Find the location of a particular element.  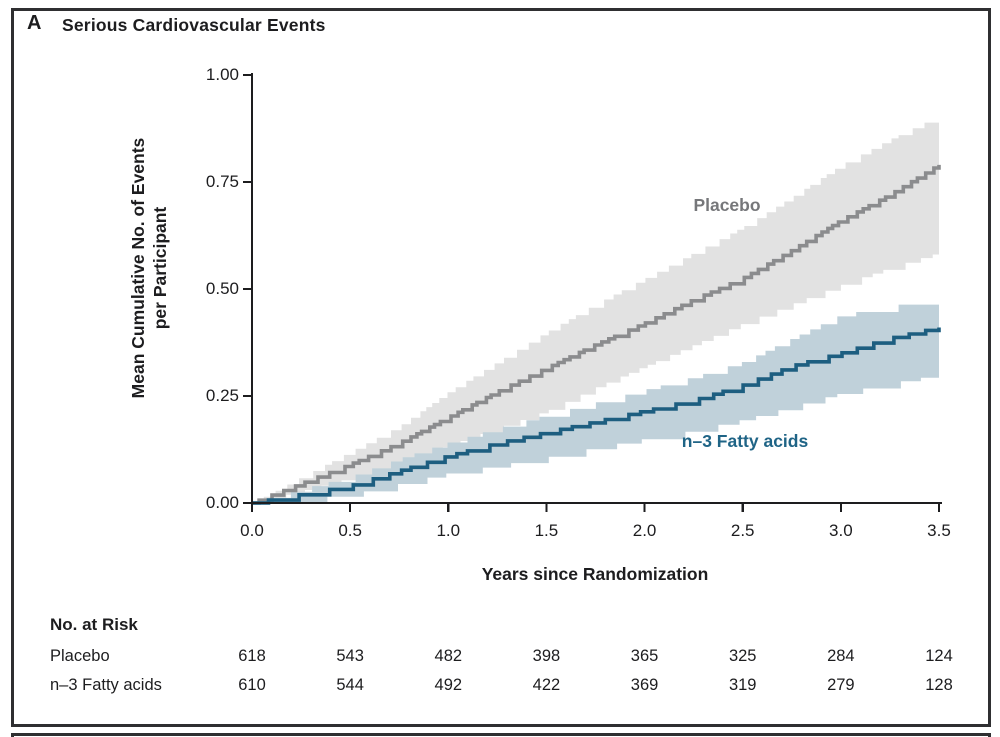

x-tick-label: 0.5 is located at coordinates (350, 530).